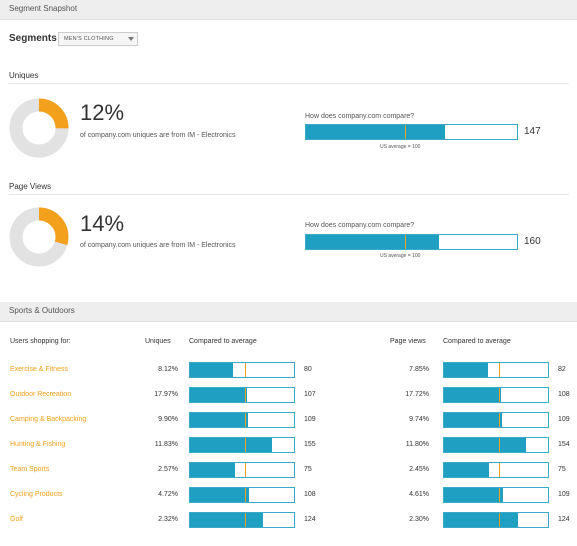 This screenshot has height=546, width=577. What do you see at coordinates (16, 519) in the screenshot?
I see `category-link: Golf` at bounding box center [16, 519].